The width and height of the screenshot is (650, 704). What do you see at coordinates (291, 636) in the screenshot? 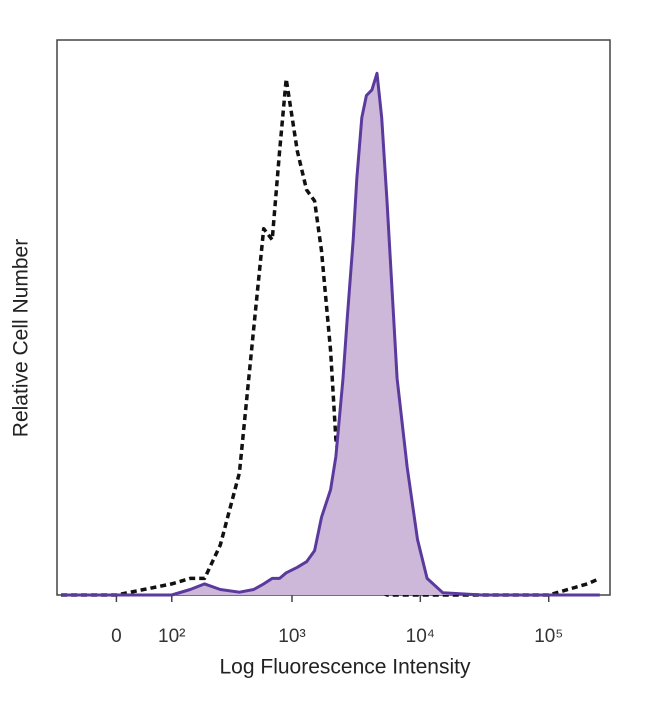
I see `x-tick-label: 10³` at bounding box center [291, 636].